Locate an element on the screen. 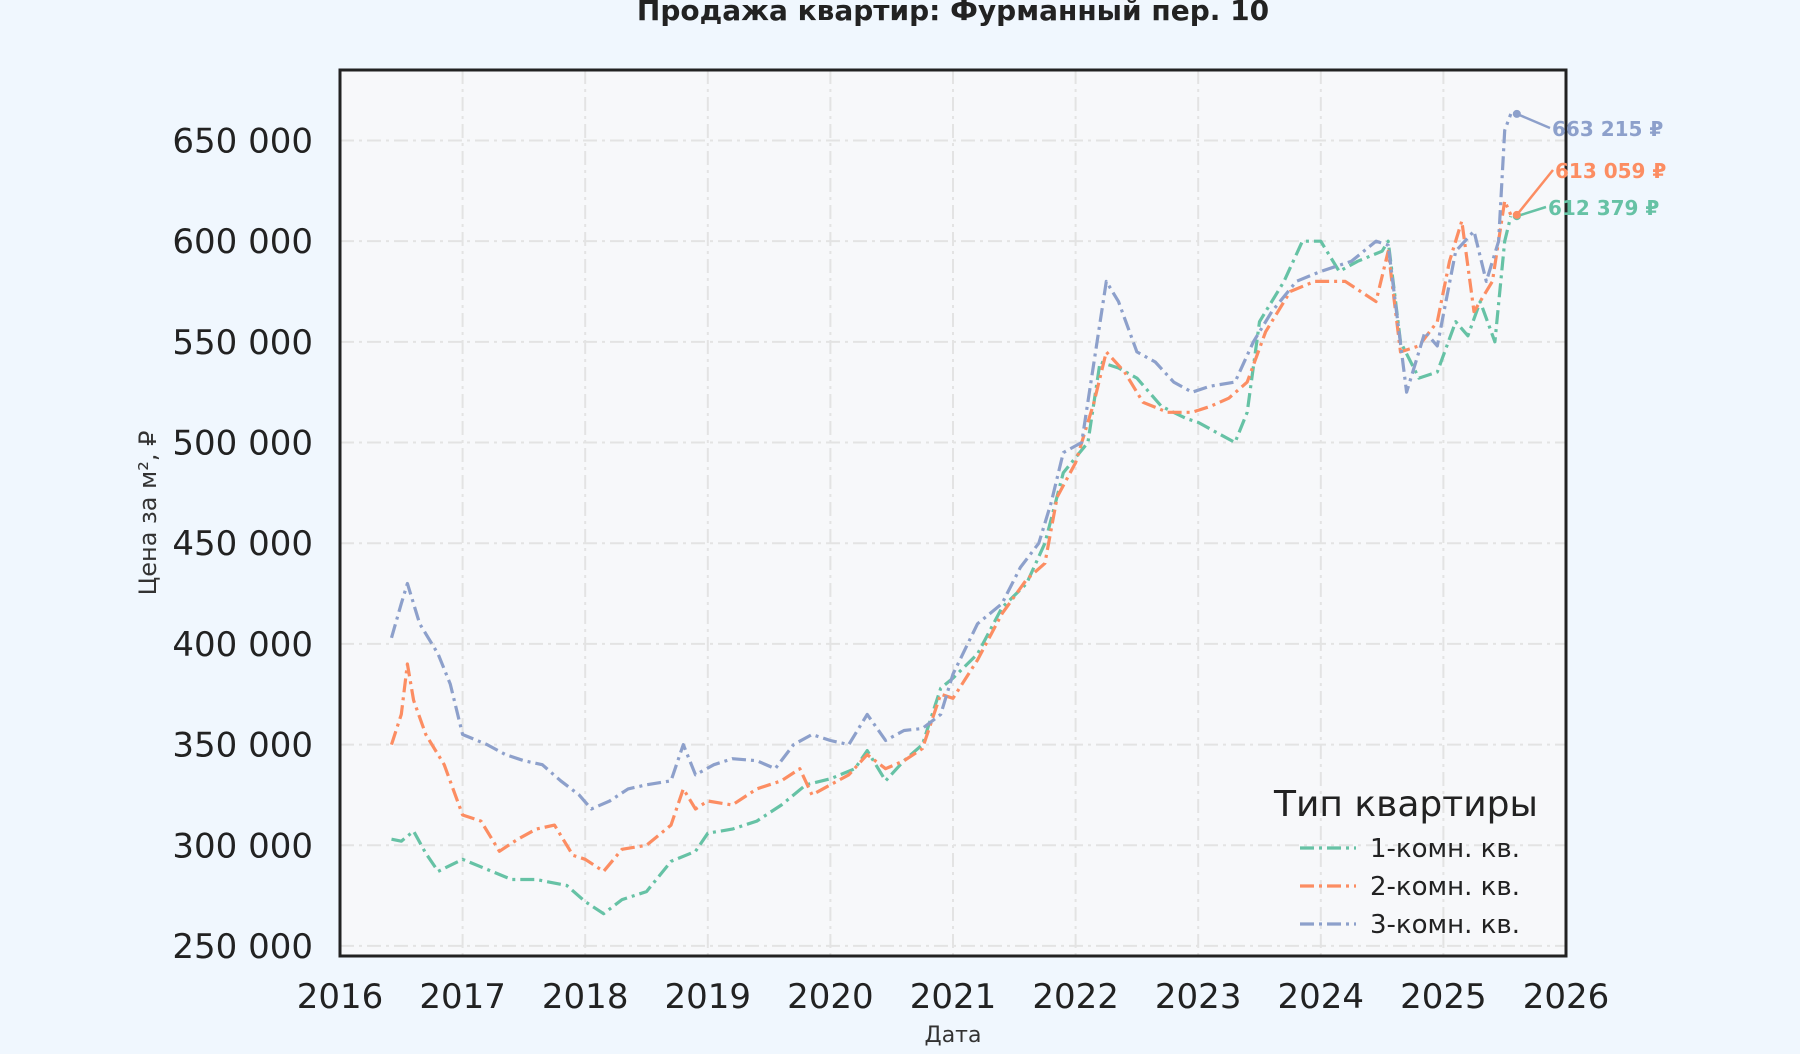 The image size is (1800, 1054). end-annotations: 612 379 ₽ 613 059 ₽ 663 215 ₽ is located at coordinates (1589, 165).